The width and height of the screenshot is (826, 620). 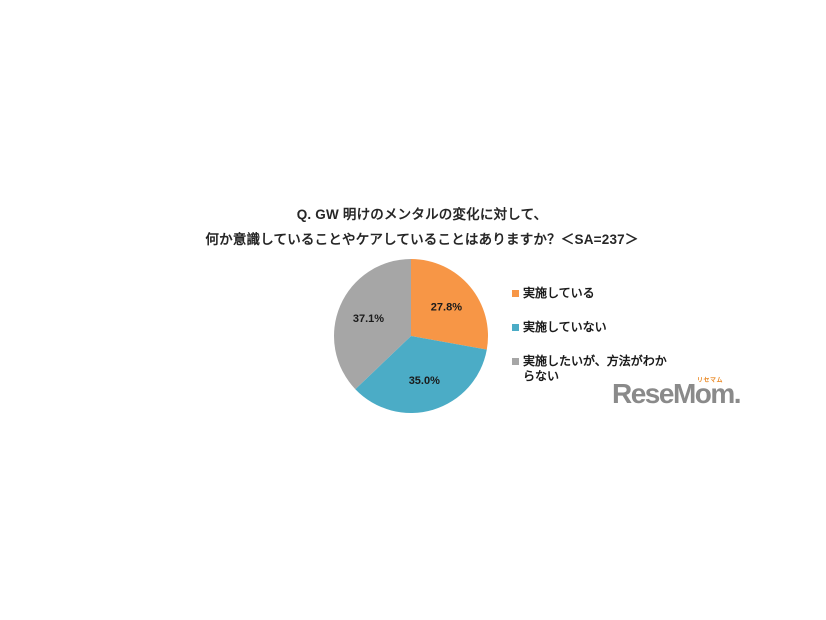 What do you see at coordinates (595, 368) in the screenshot?
I see `legend-label: 実施したいが、方法がわからない` at bounding box center [595, 368].